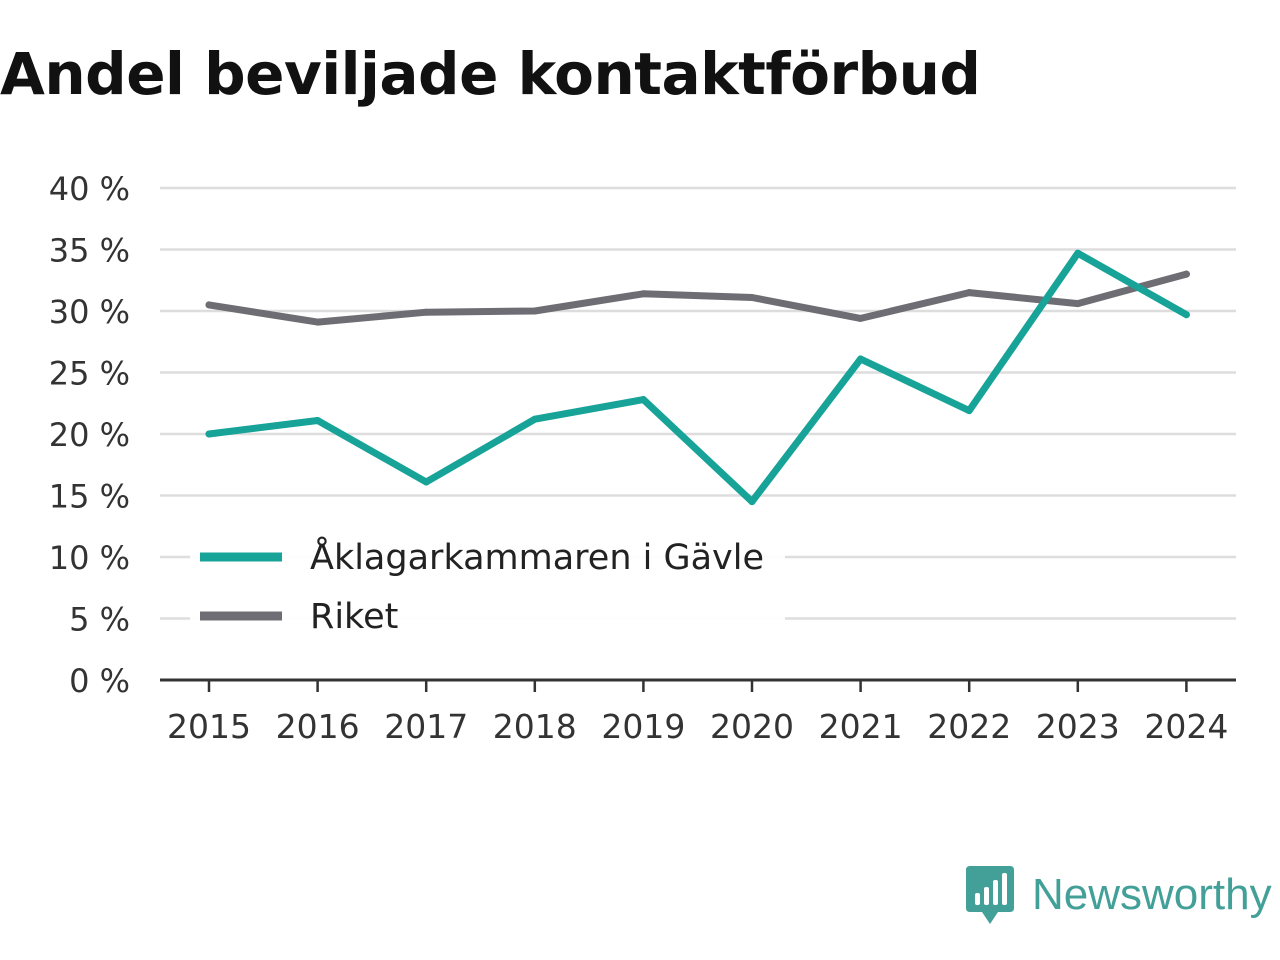 The width and height of the screenshot is (1280, 960). What do you see at coordinates (1078, 726) in the screenshot?
I see `x-tick-label: 2023` at bounding box center [1078, 726].